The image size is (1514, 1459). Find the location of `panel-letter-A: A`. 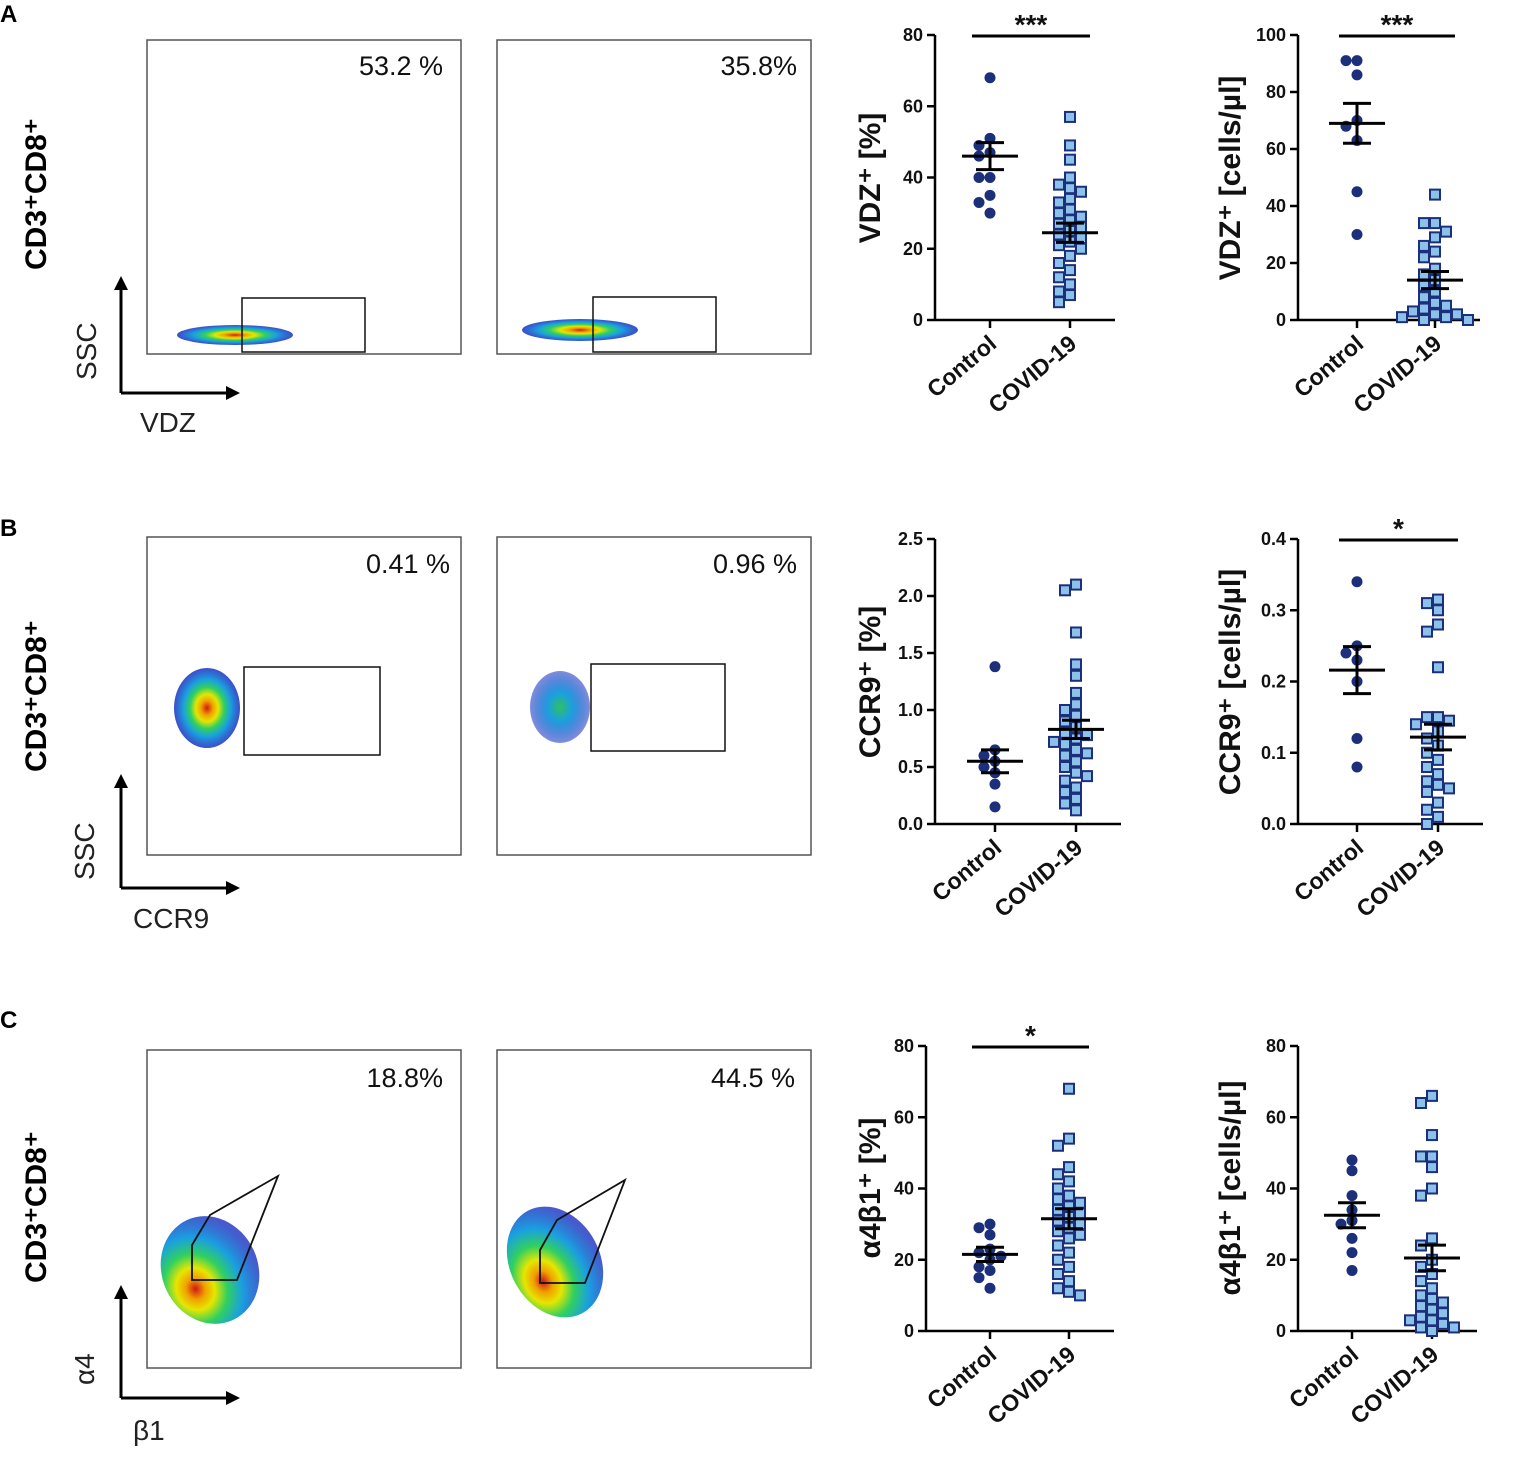

panel-letter-A: A is located at coordinates (8, 14).